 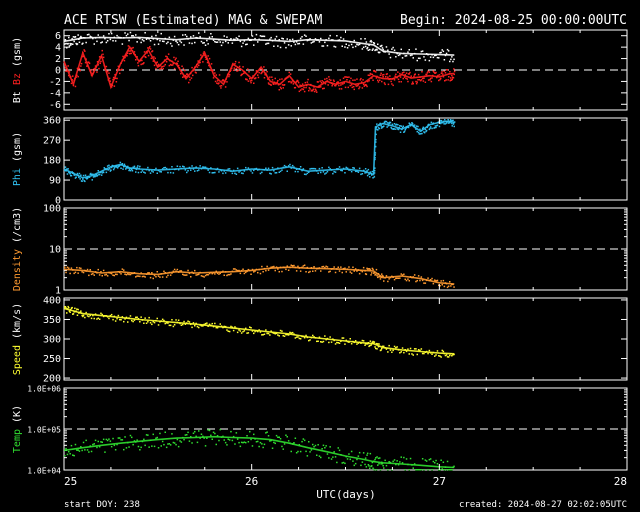 What do you see at coordinates (58, 48) in the screenshot?
I see `y-tick-label: 4` at bounding box center [58, 48].